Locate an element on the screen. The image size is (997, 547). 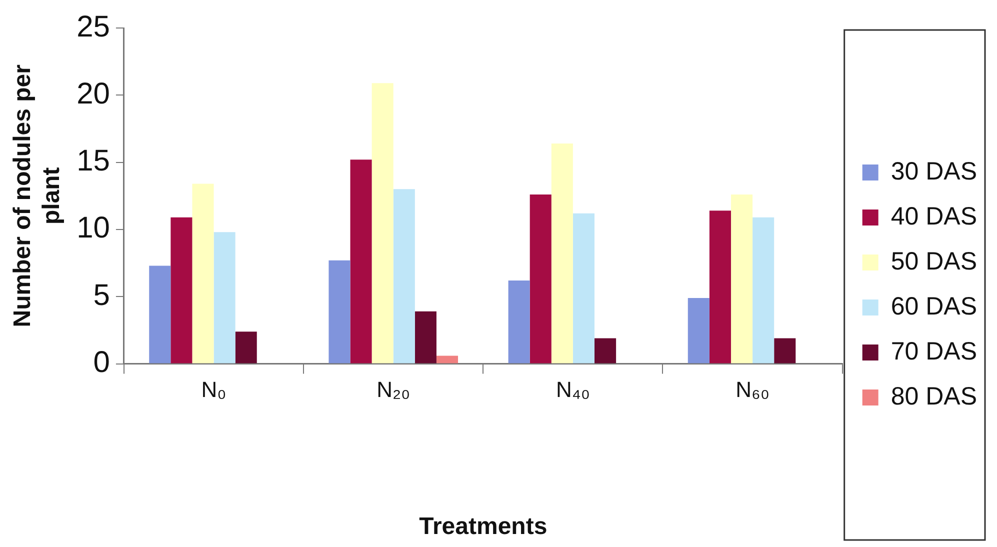
x-tick-label: N₀ is located at coordinates (213, 389).